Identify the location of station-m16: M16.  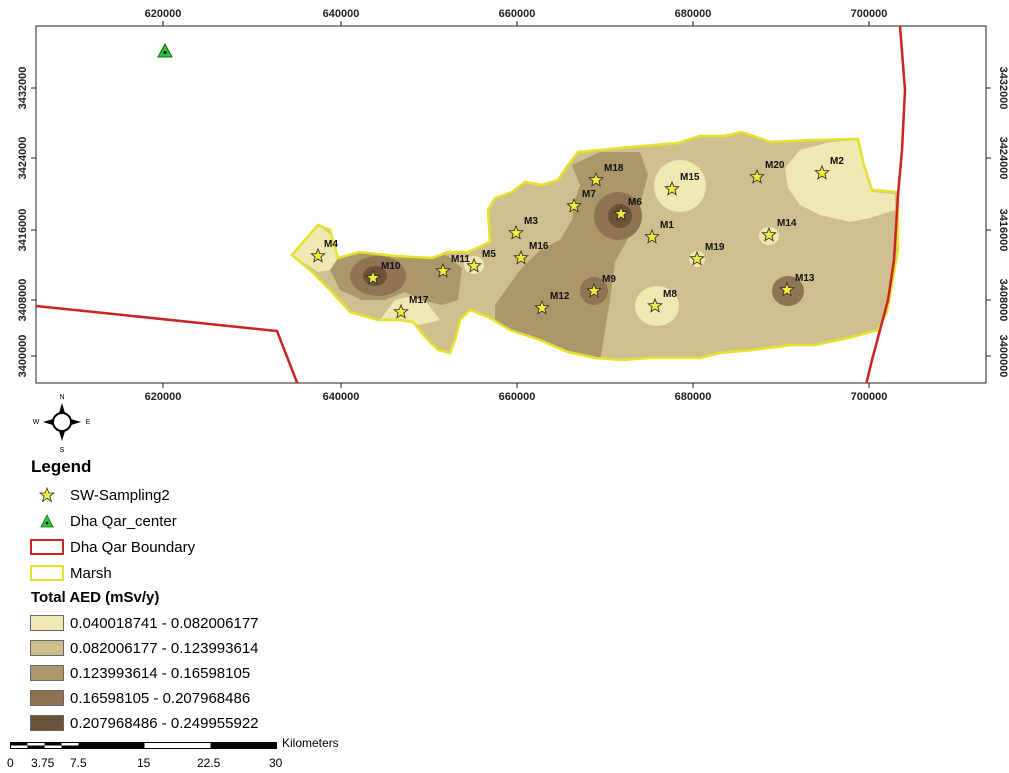
(531, 253).